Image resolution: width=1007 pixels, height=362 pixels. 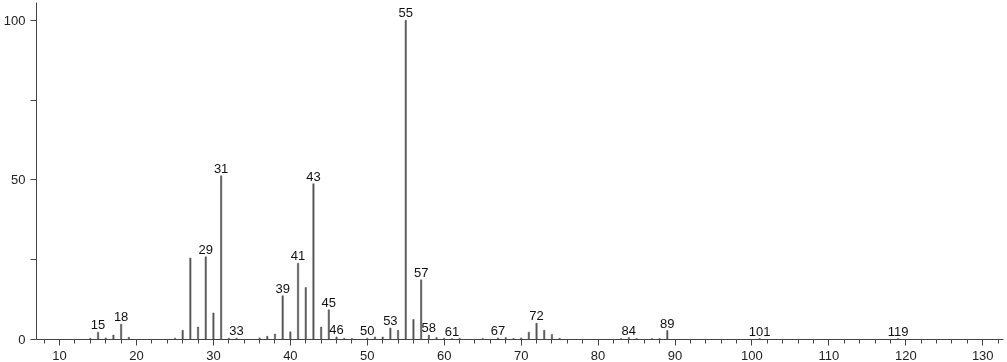 I want to click on annotation: 39, so click(x=282, y=288).